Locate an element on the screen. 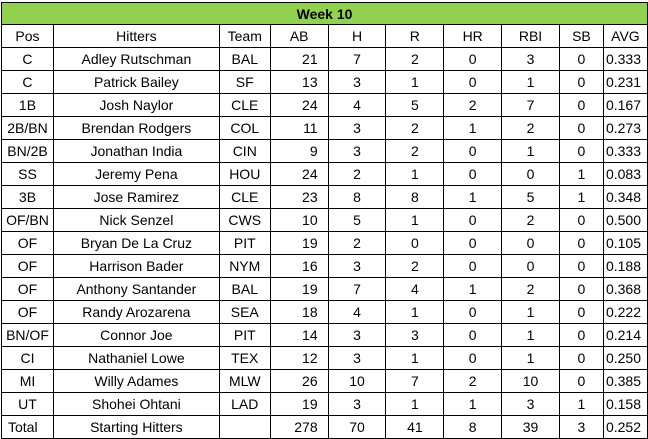  cell-team: COL is located at coordinates (244, 128).